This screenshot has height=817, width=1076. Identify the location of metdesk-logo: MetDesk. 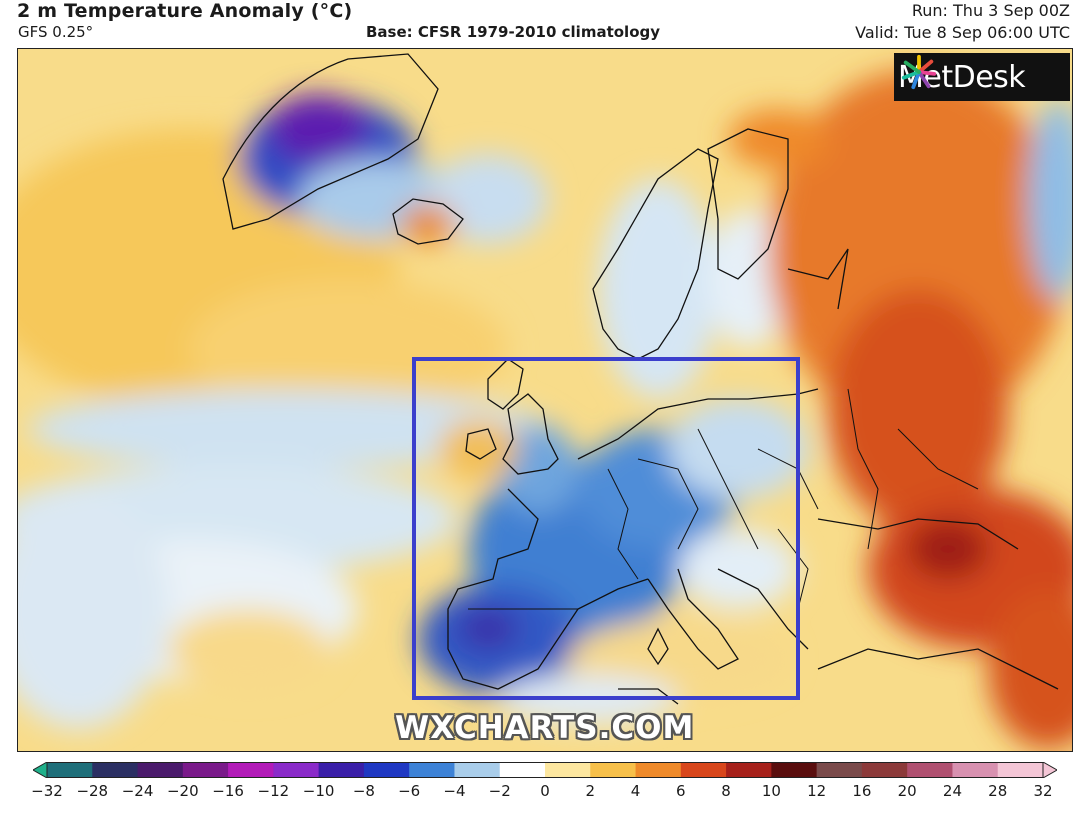
(982, 77).